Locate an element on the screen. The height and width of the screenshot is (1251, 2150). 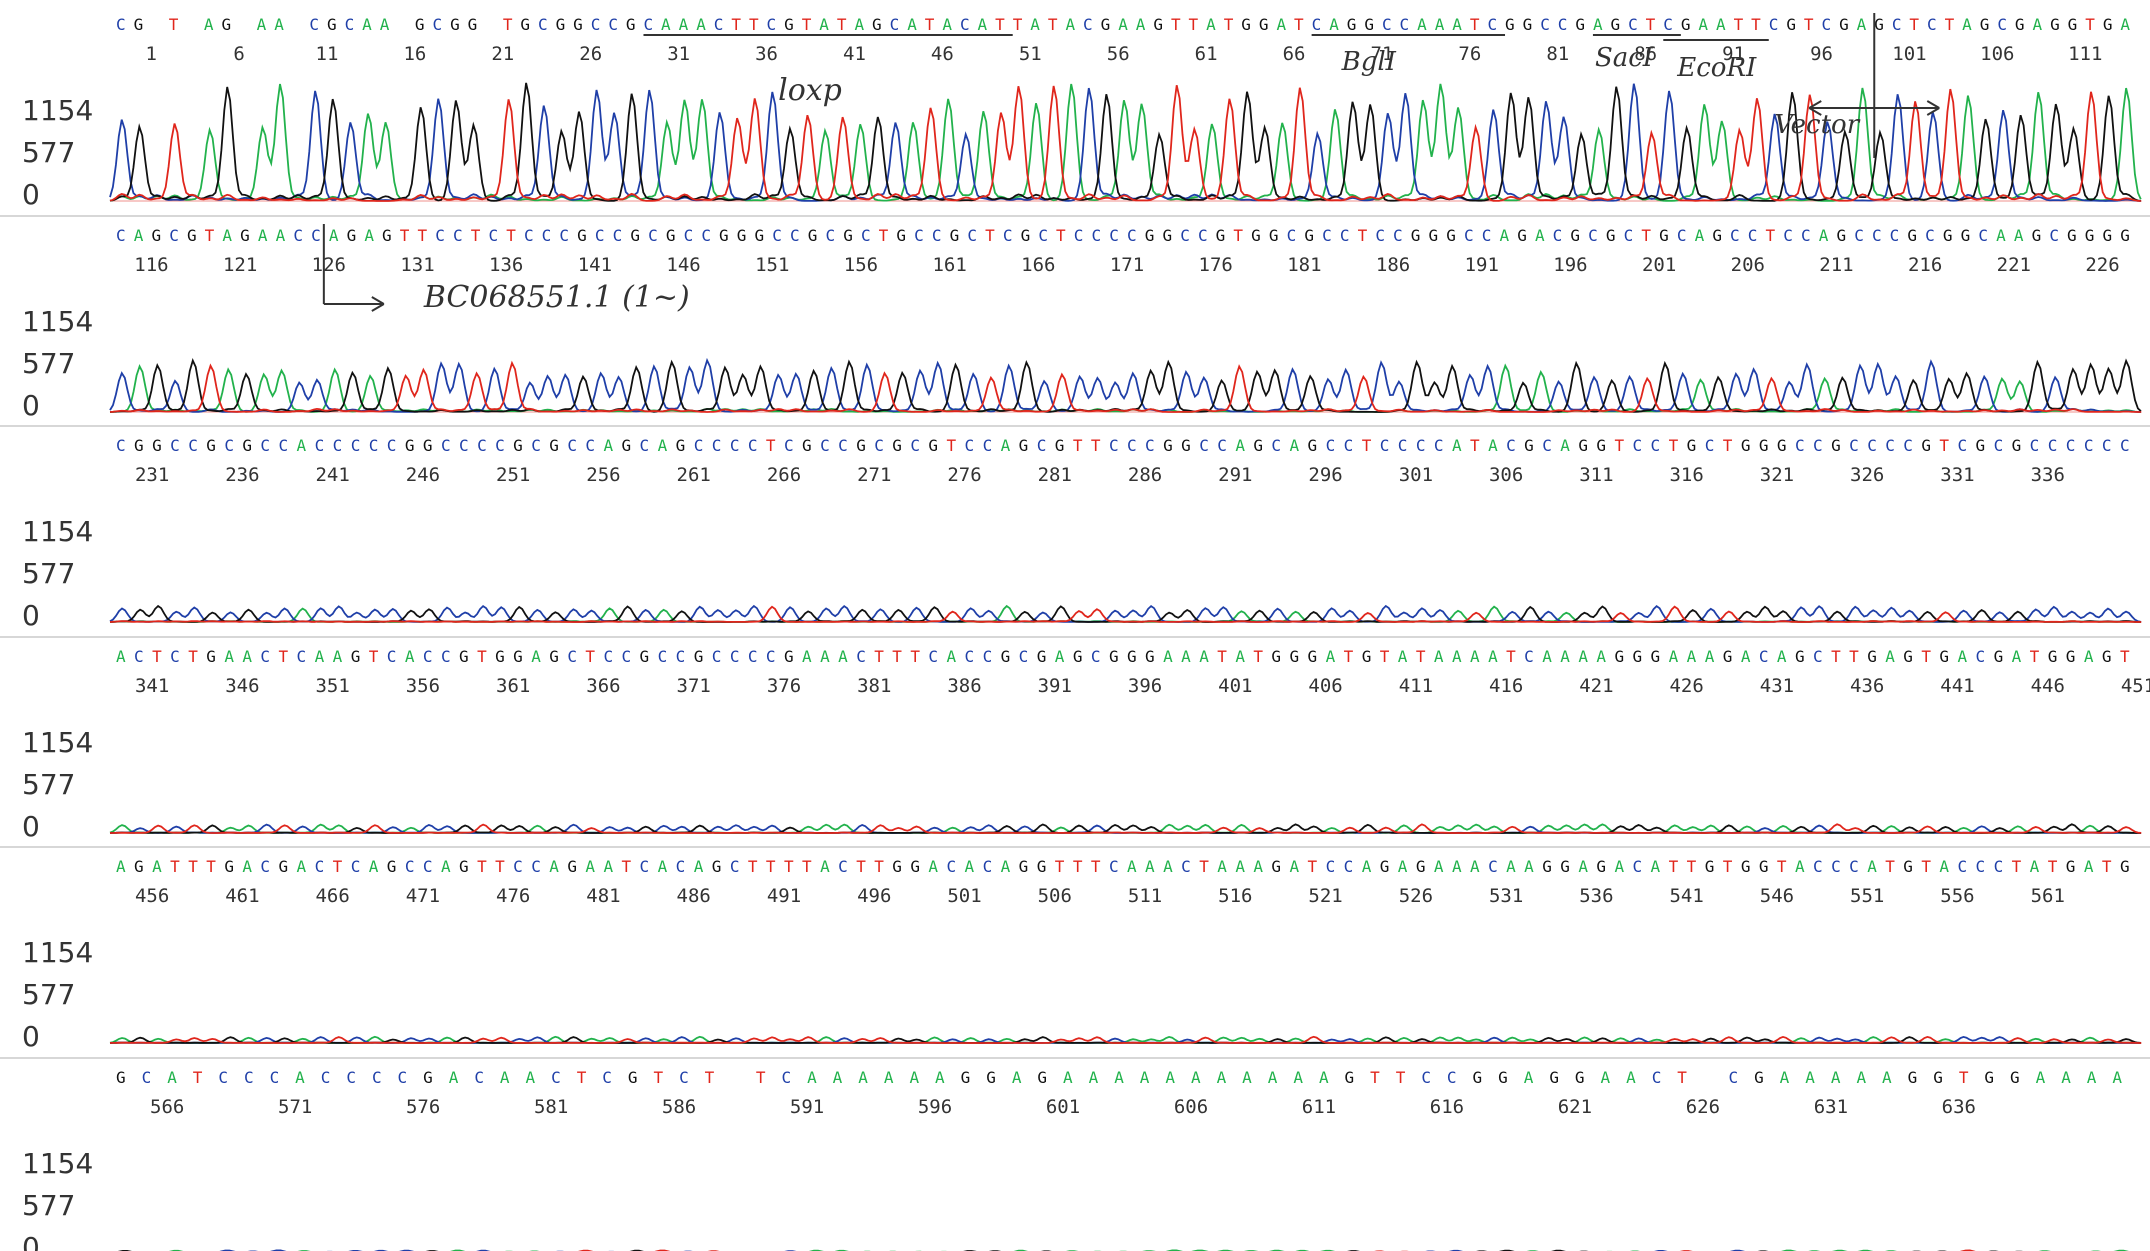
trace-g is located at coordinates (1125, 613).